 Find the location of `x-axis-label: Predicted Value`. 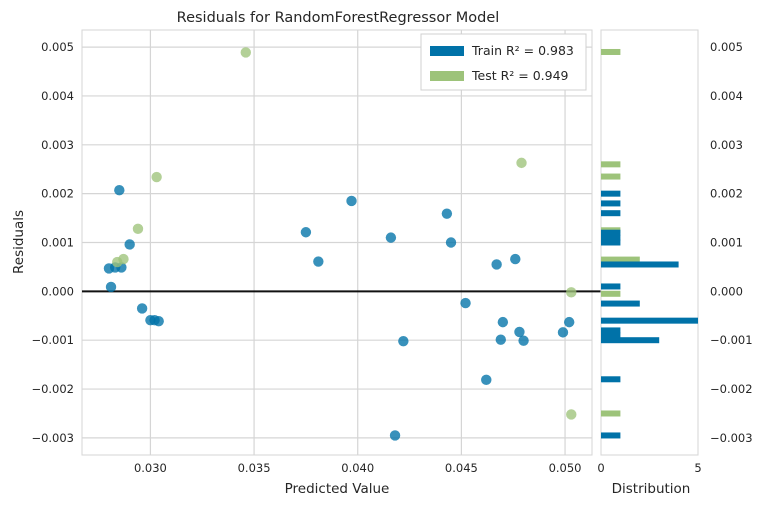

x-axis-label: Predicted Value is located at coordinates (337, 489).